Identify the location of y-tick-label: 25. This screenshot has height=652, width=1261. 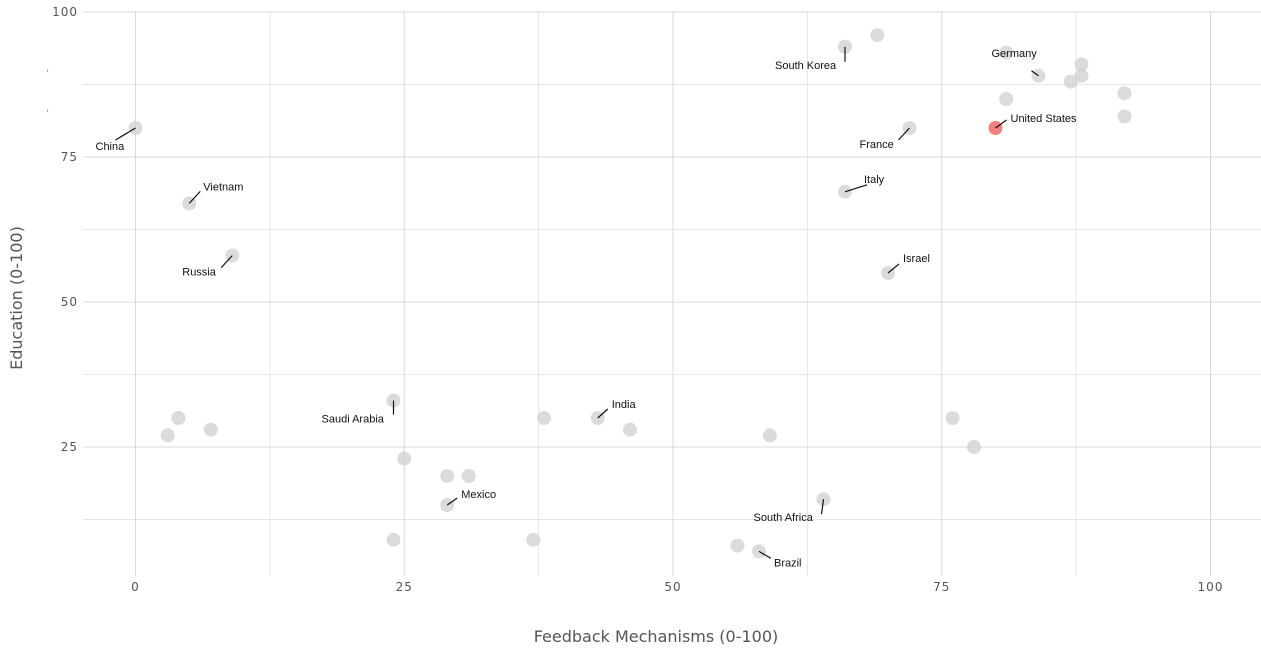
(69, 447).